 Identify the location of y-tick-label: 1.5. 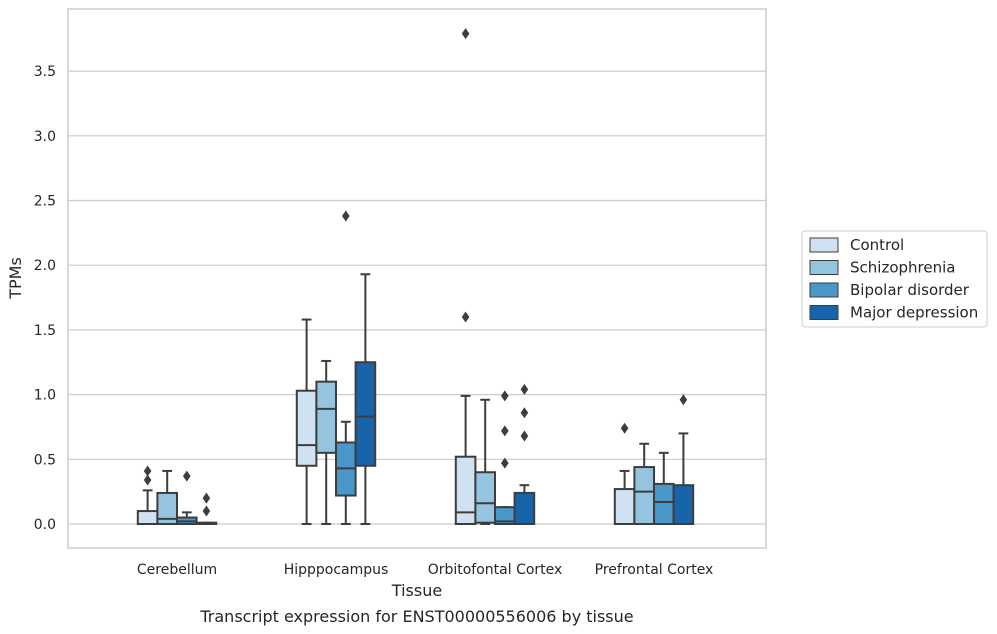
(45, 331).